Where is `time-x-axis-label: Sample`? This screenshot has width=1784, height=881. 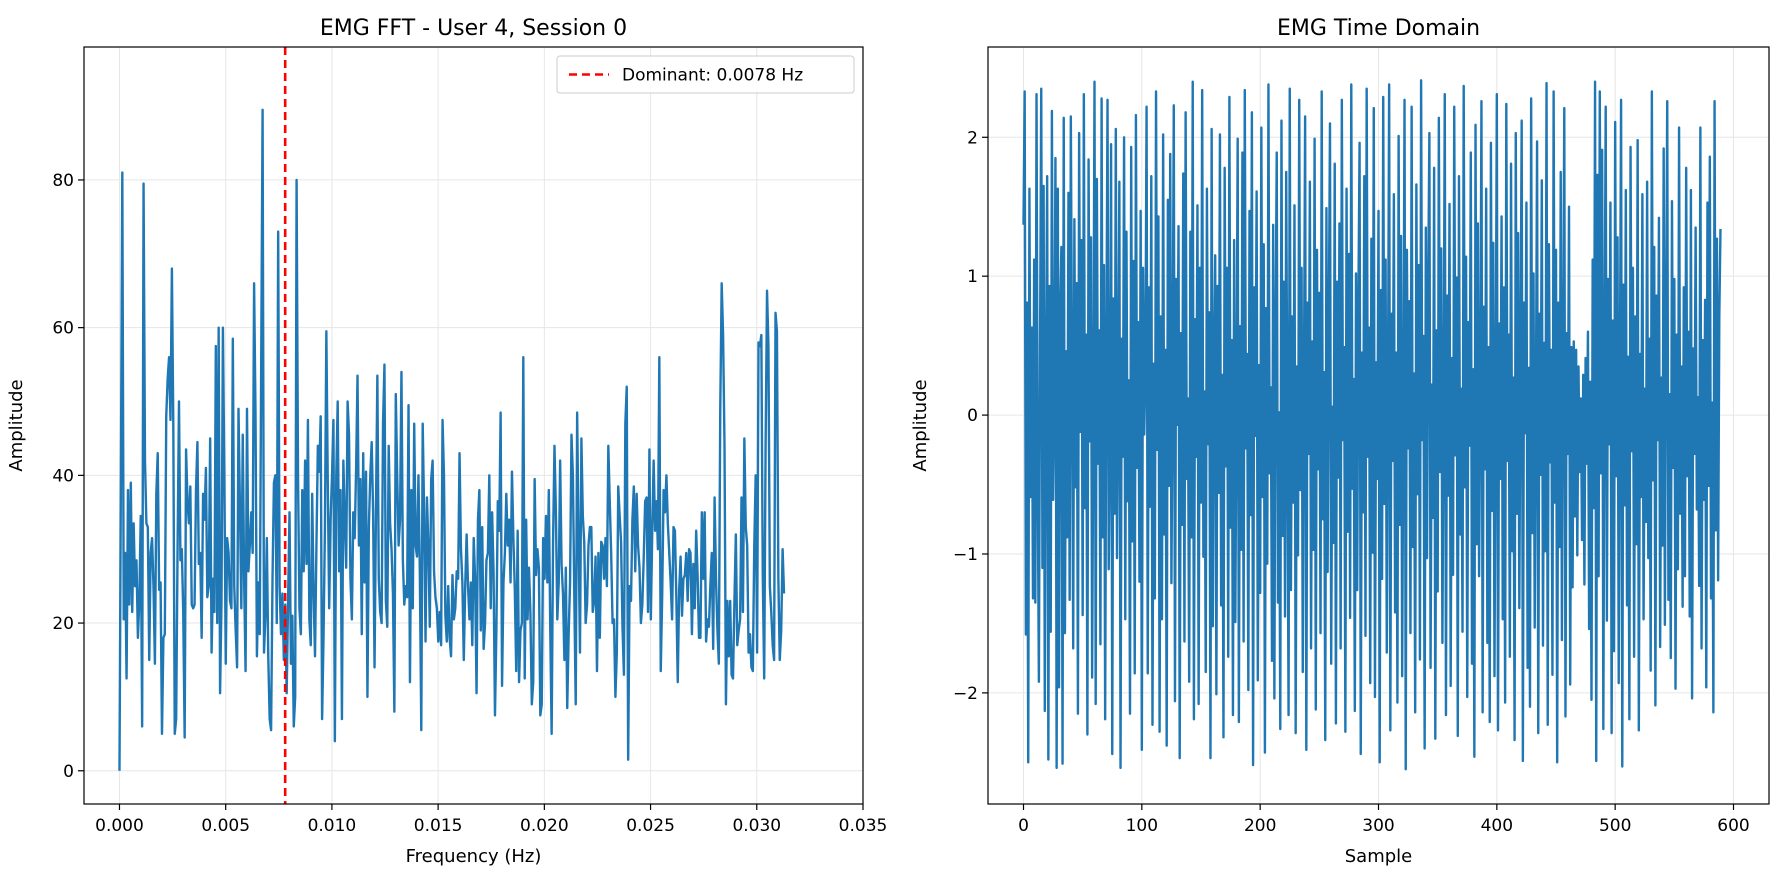
time-x-axis-label: Sample is located at coordinates (1379, 856).